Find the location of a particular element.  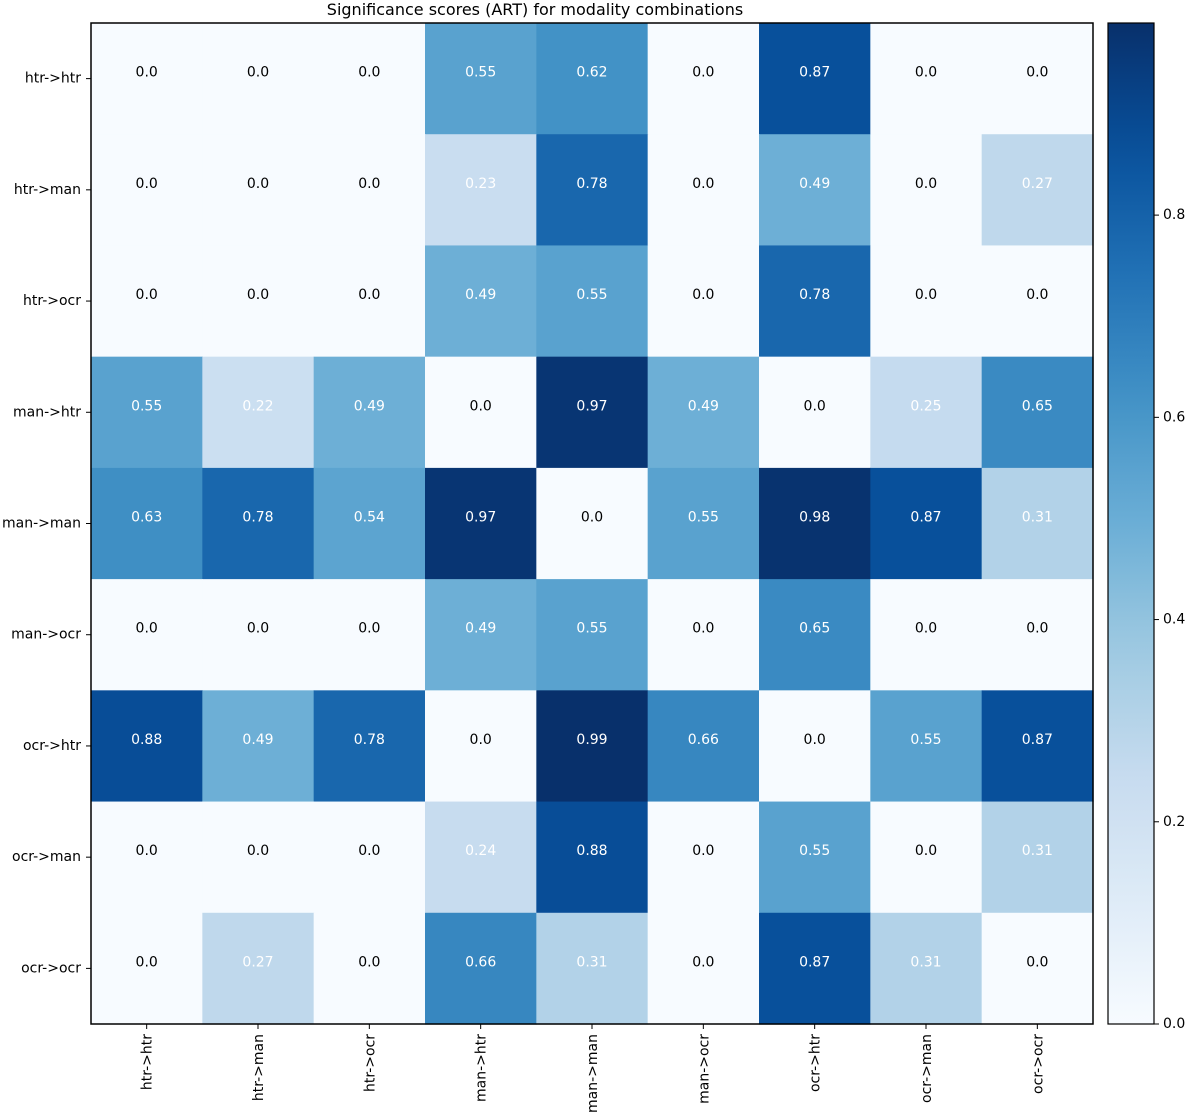

cell-value-label: 0.88 is located at coordinates (146, 740).